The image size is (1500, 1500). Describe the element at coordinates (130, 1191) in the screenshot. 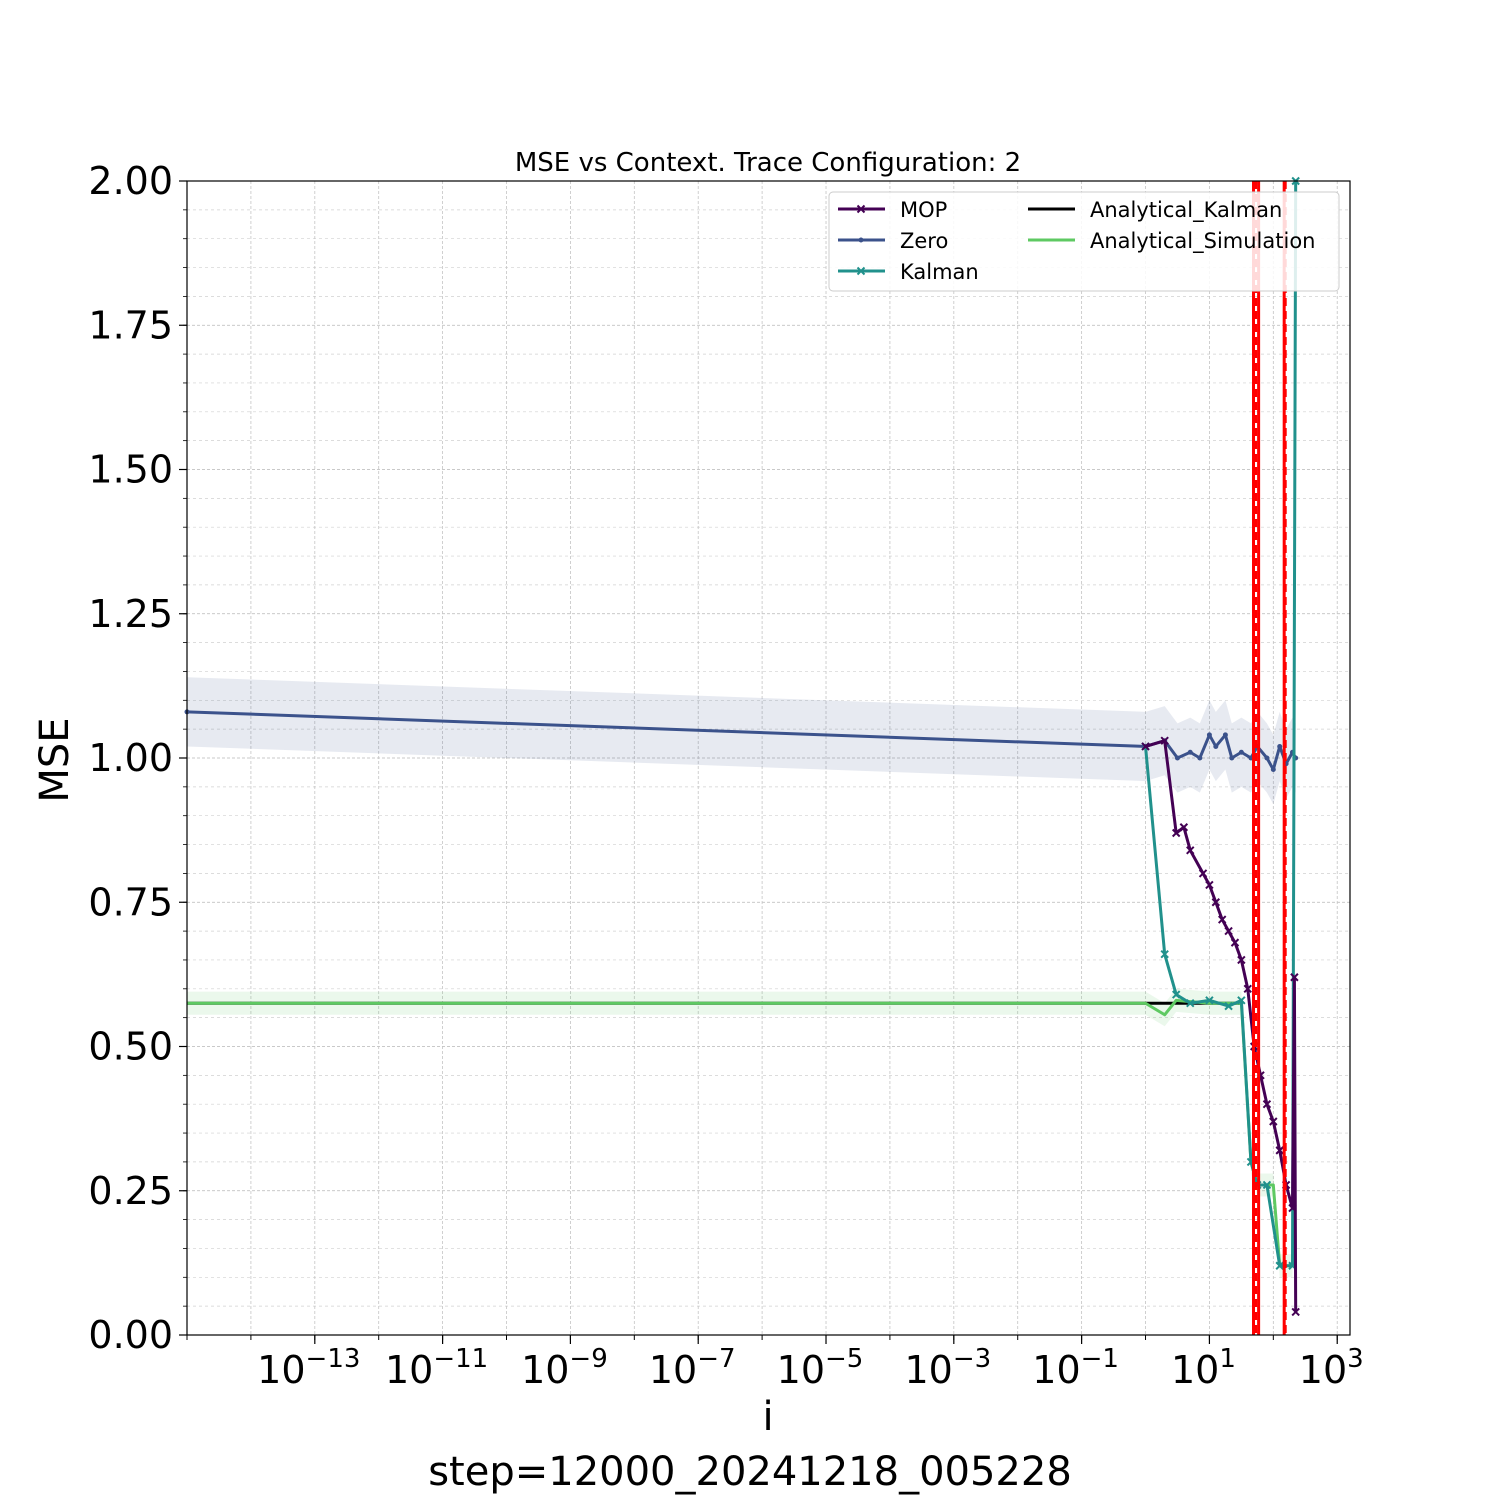

I see `y-tick-label: 0.25` at that location.